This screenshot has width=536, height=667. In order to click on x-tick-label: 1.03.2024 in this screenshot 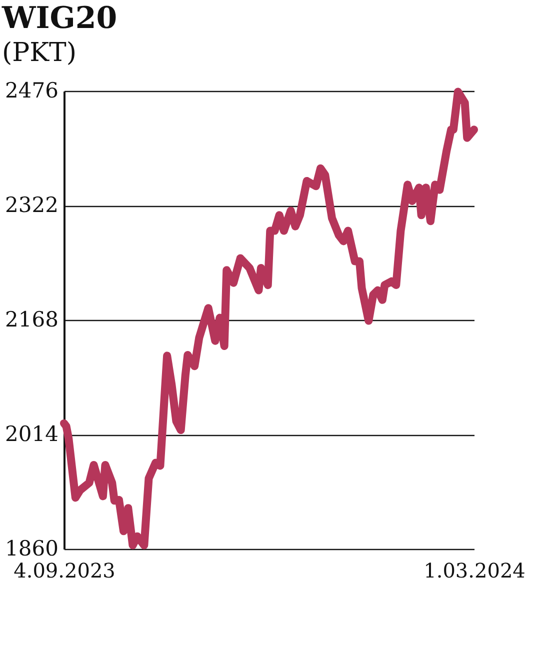, I will do `click(475, 570)`.